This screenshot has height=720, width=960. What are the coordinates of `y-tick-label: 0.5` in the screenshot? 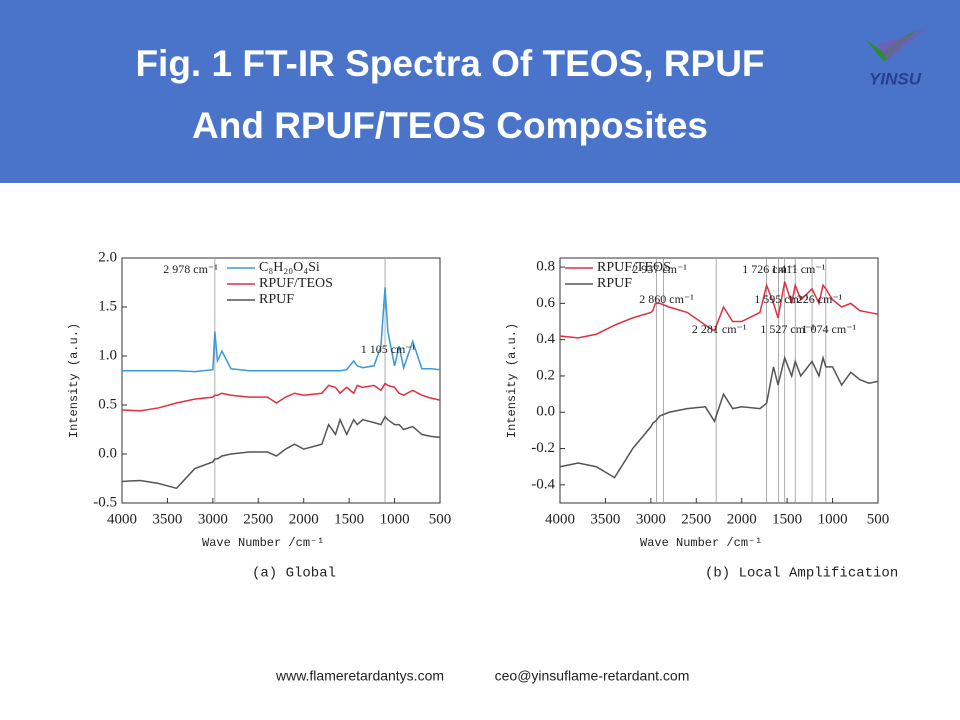 It's located at (107, 404).